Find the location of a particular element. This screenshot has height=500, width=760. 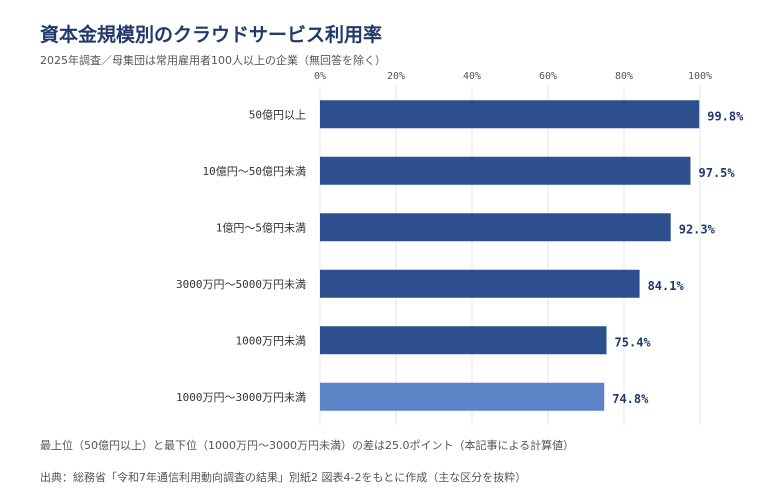

x-tick-label: 40% is located at coordinates (472, 76).